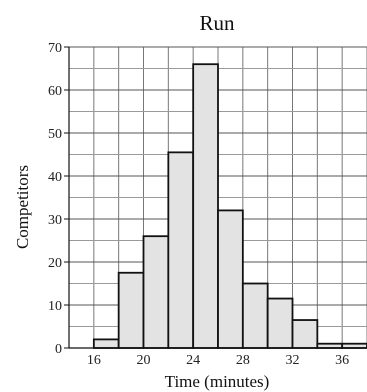 This screenshot has width=367, height=392. I want to click on y-tick-label: 50, so click(55, 134).